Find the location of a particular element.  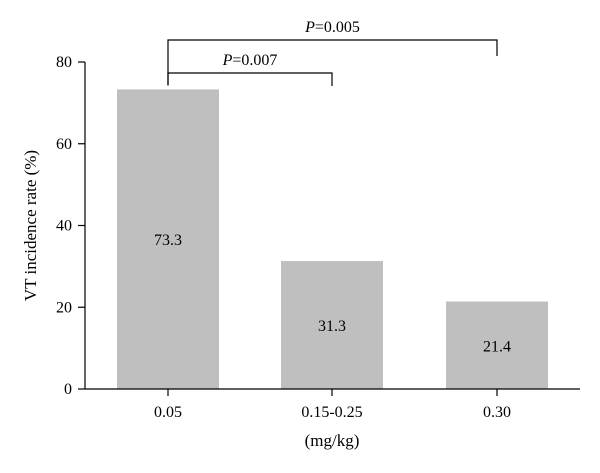

y-tick-label-3: 60 is located at coordinates (64, 144).